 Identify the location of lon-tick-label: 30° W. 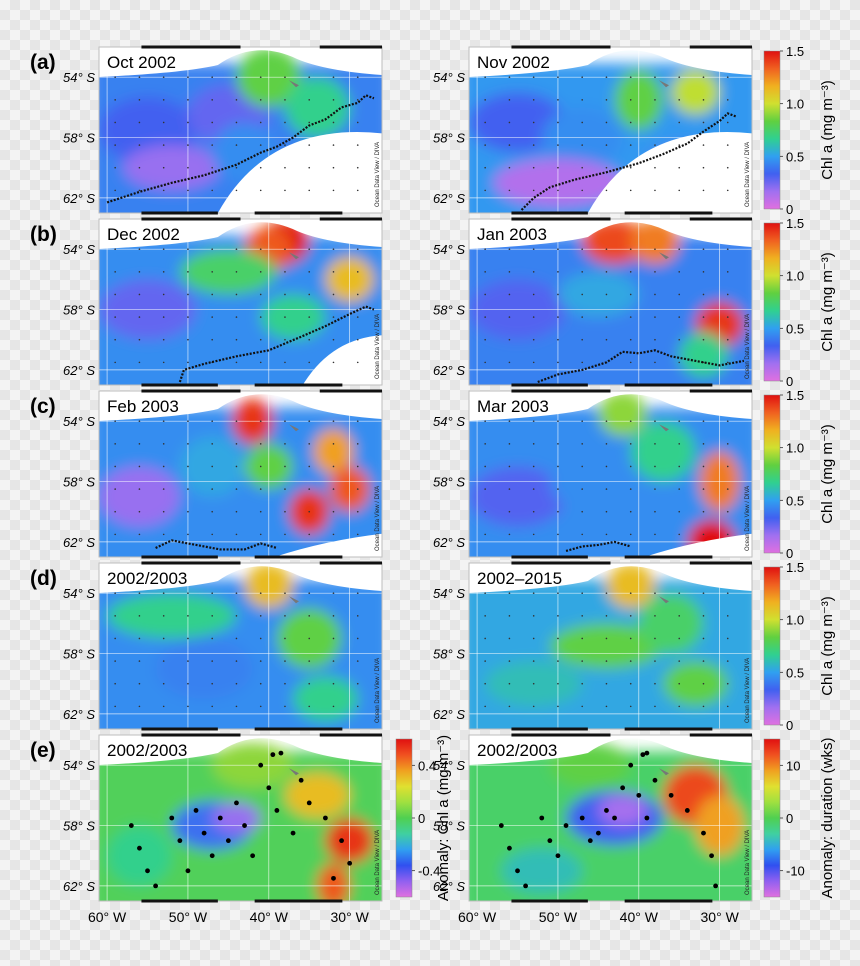
(720, 917).